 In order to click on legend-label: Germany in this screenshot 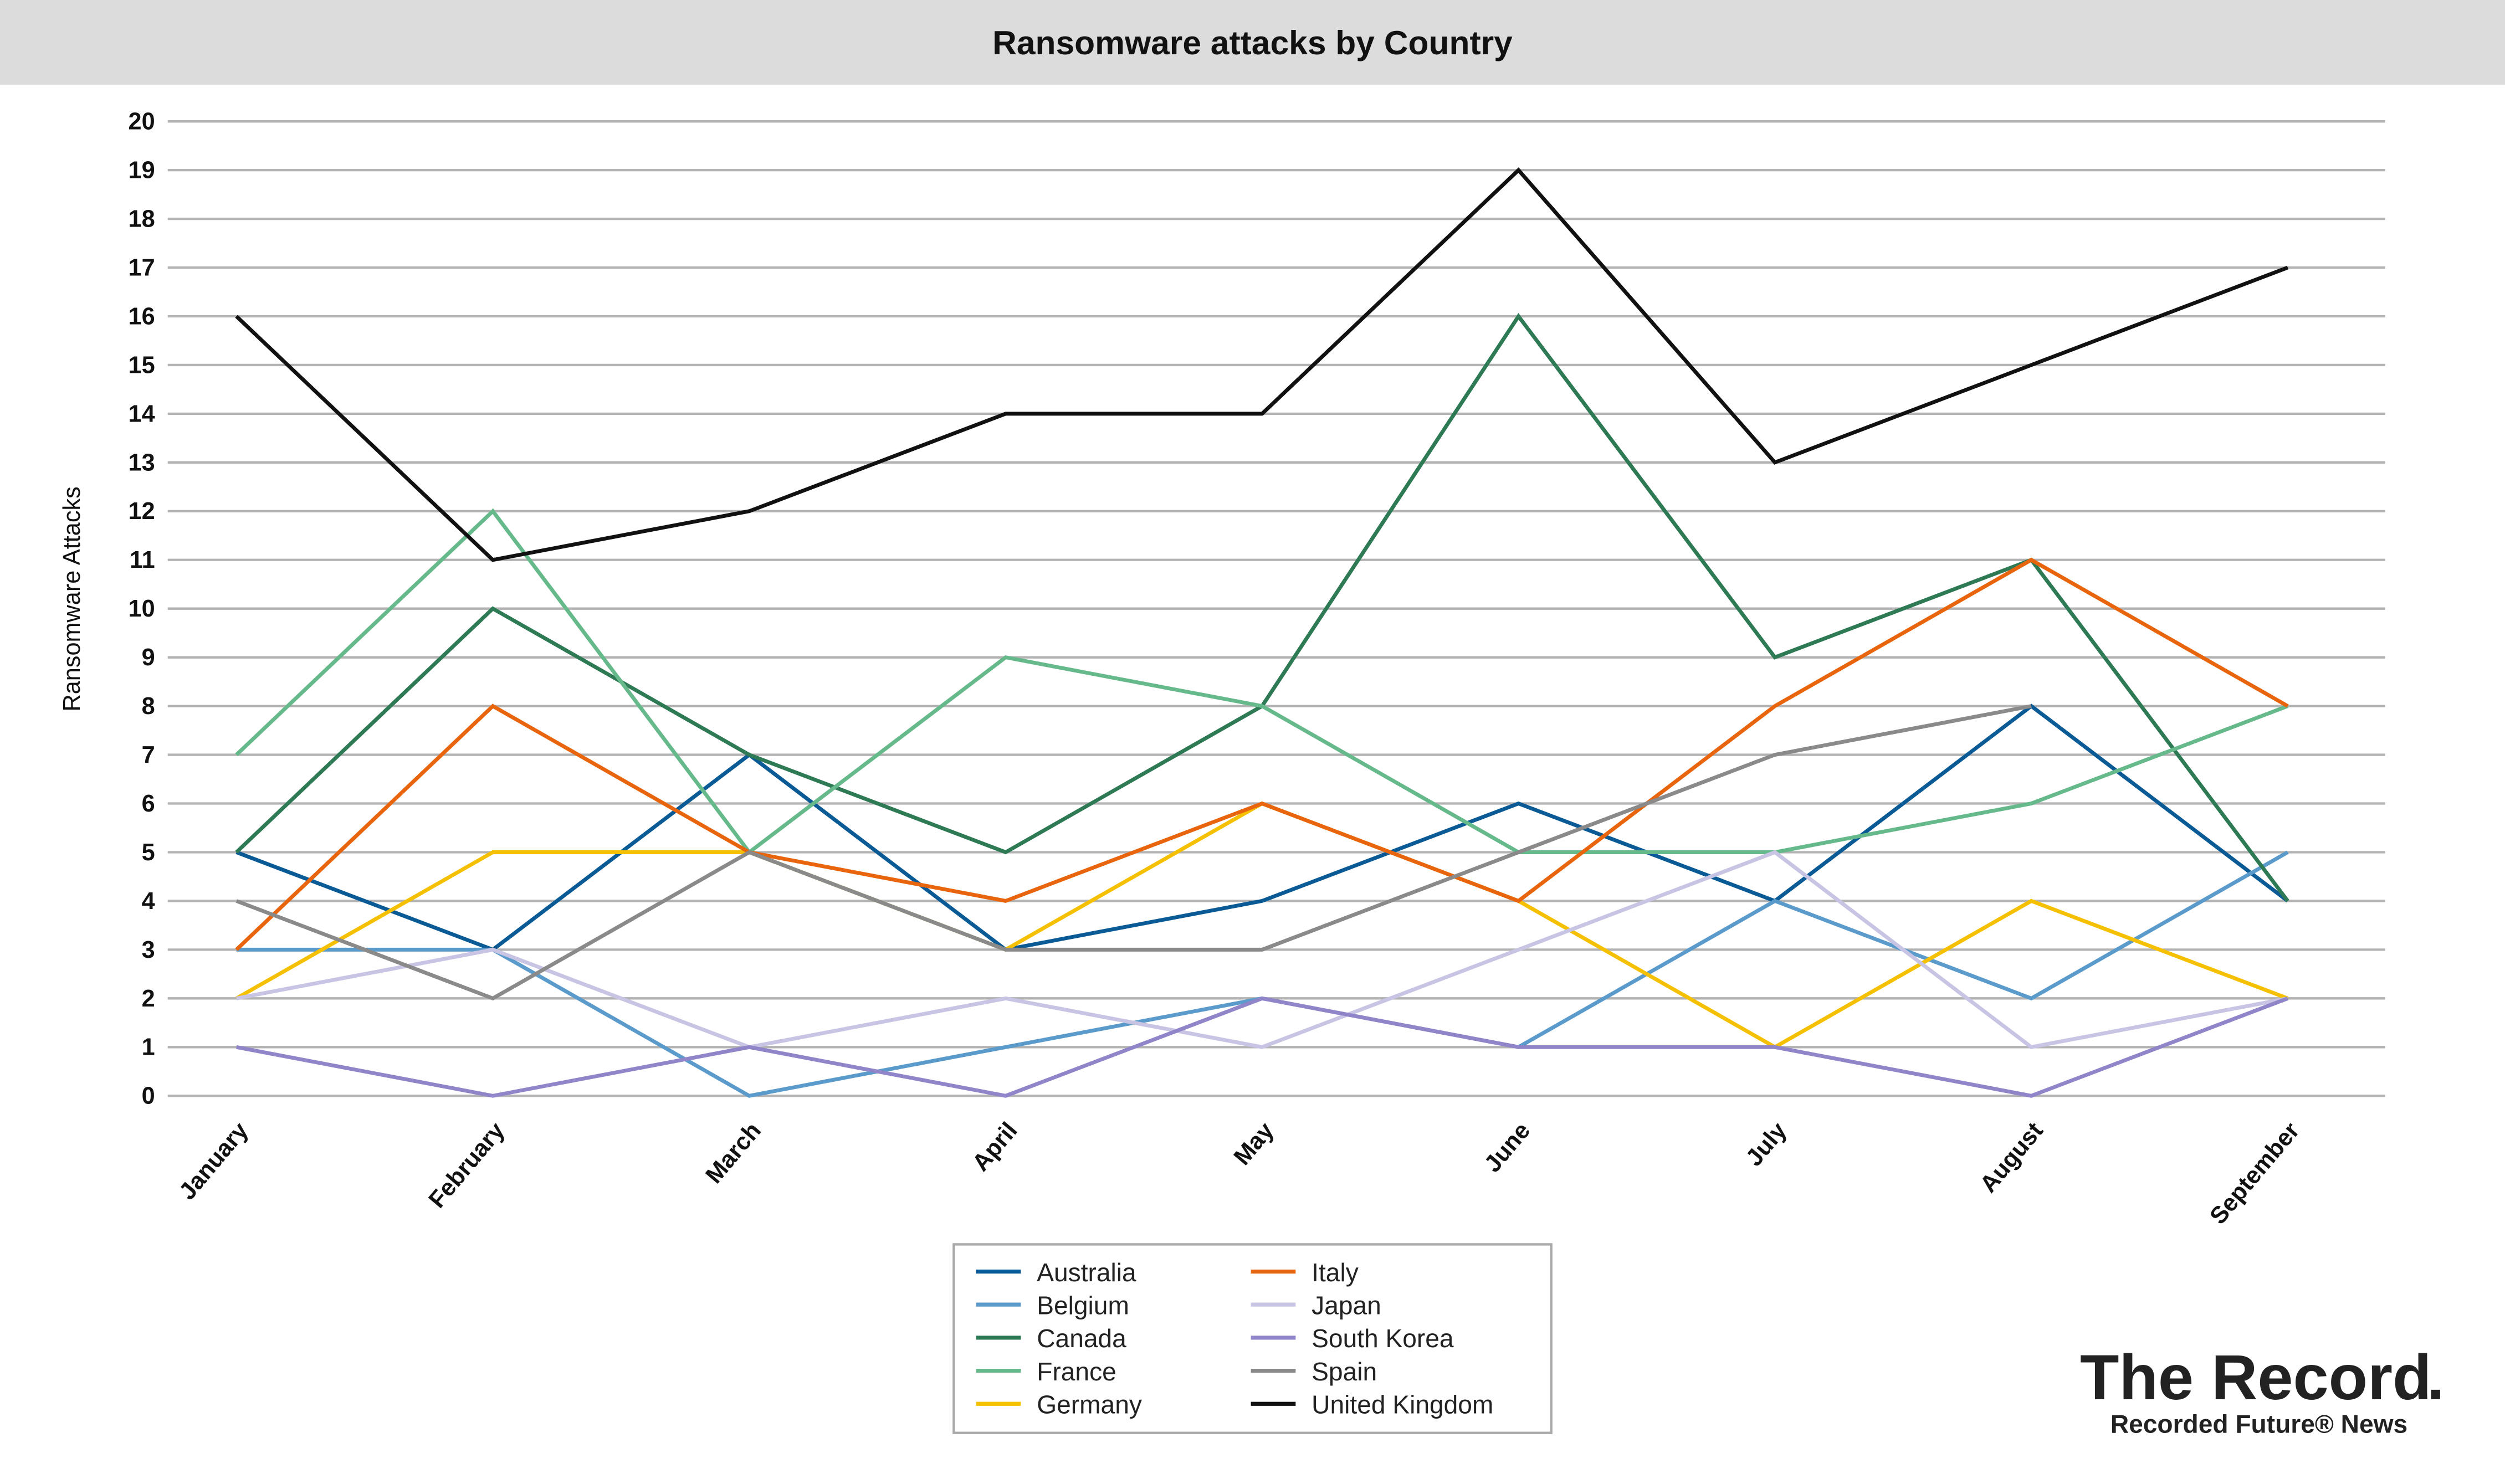, I will do `click(1089, 1404)`.